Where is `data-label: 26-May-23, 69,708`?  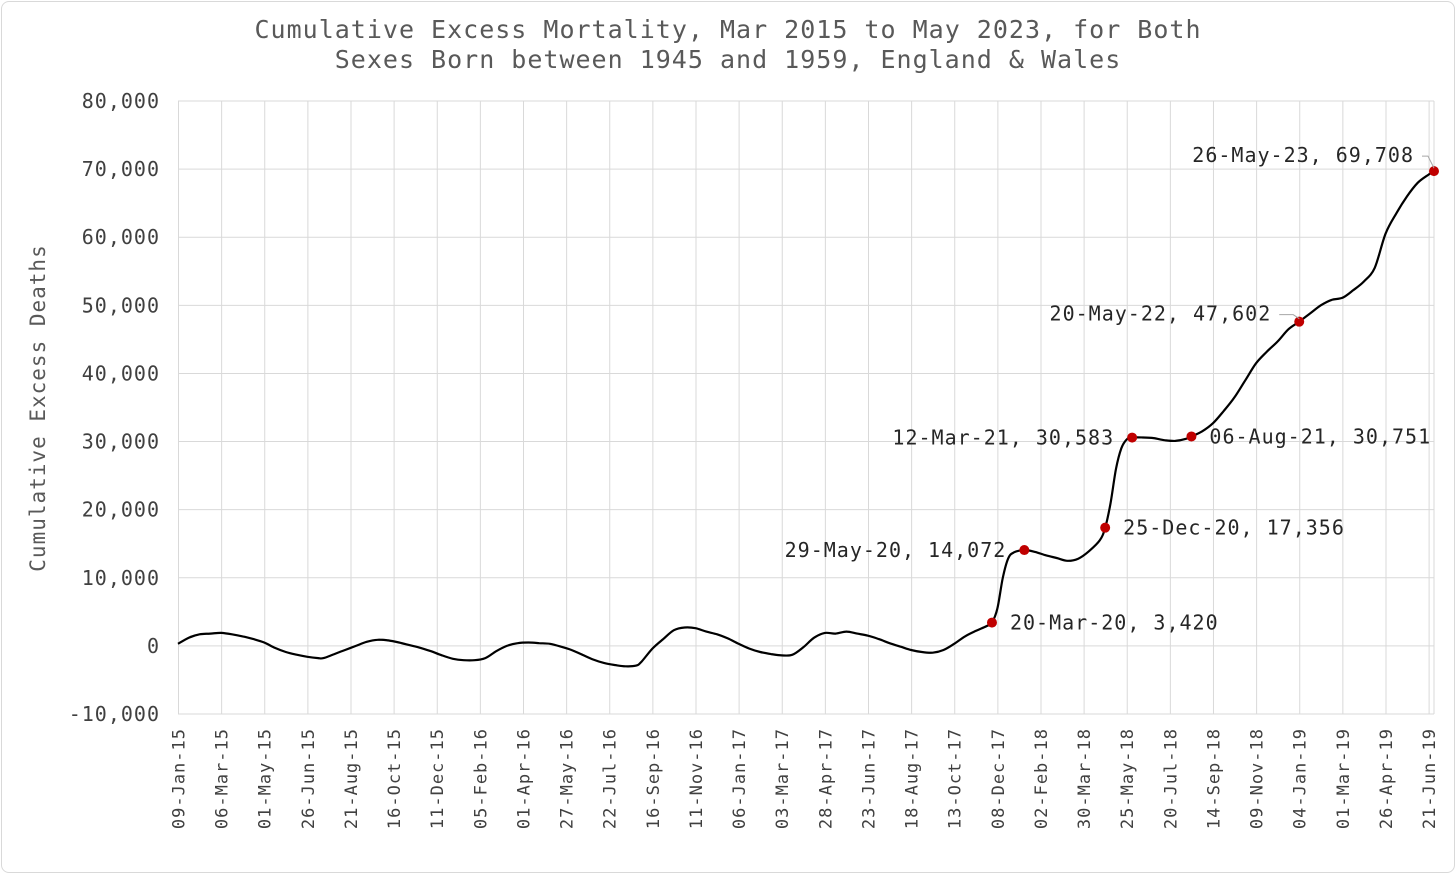 data-label: 26-May-23, 69,708 is located at coordinates (1303, 155).